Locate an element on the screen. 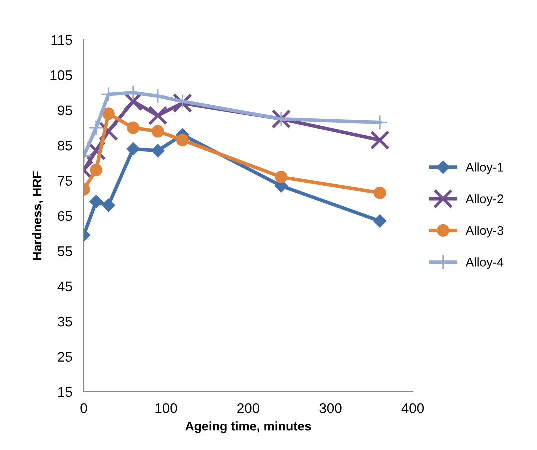 The width and height of the screenshot is (537, 450). legend-label: Alloy-1 is located at coordinates (485, 168).